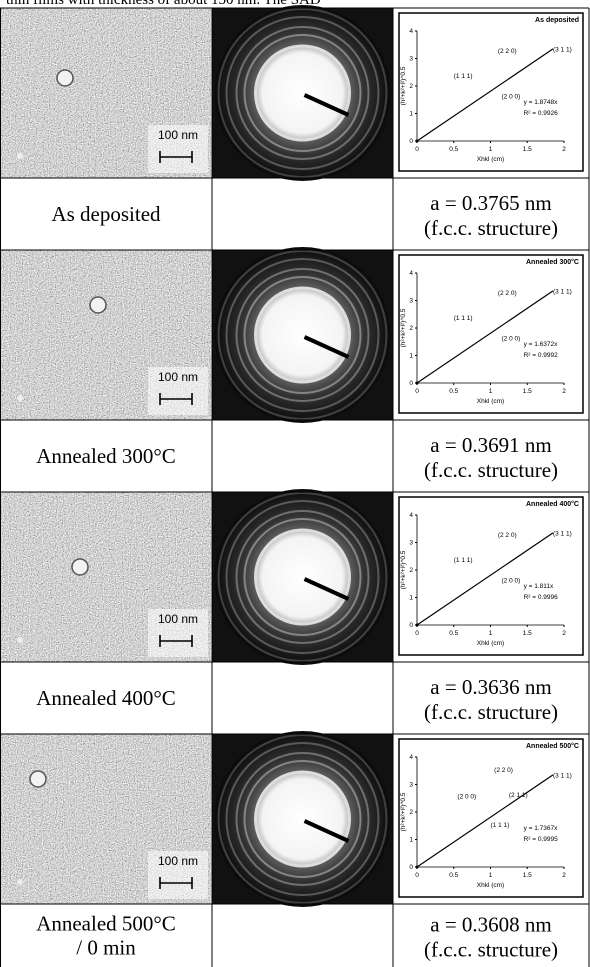 The width and height of the screenshot is (590, 967). Describe the element at coordinates (106, 948) in the screenshot. I see `row-label: / 0 min` at that location.